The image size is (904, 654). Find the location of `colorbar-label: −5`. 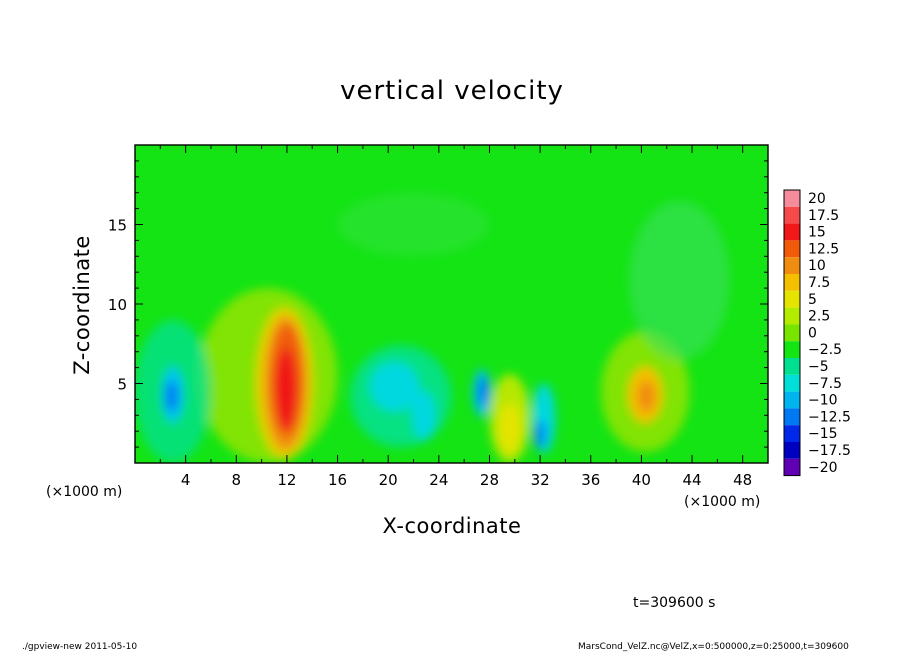

colorbar-label: −5 is located at coordinates (818, 367).